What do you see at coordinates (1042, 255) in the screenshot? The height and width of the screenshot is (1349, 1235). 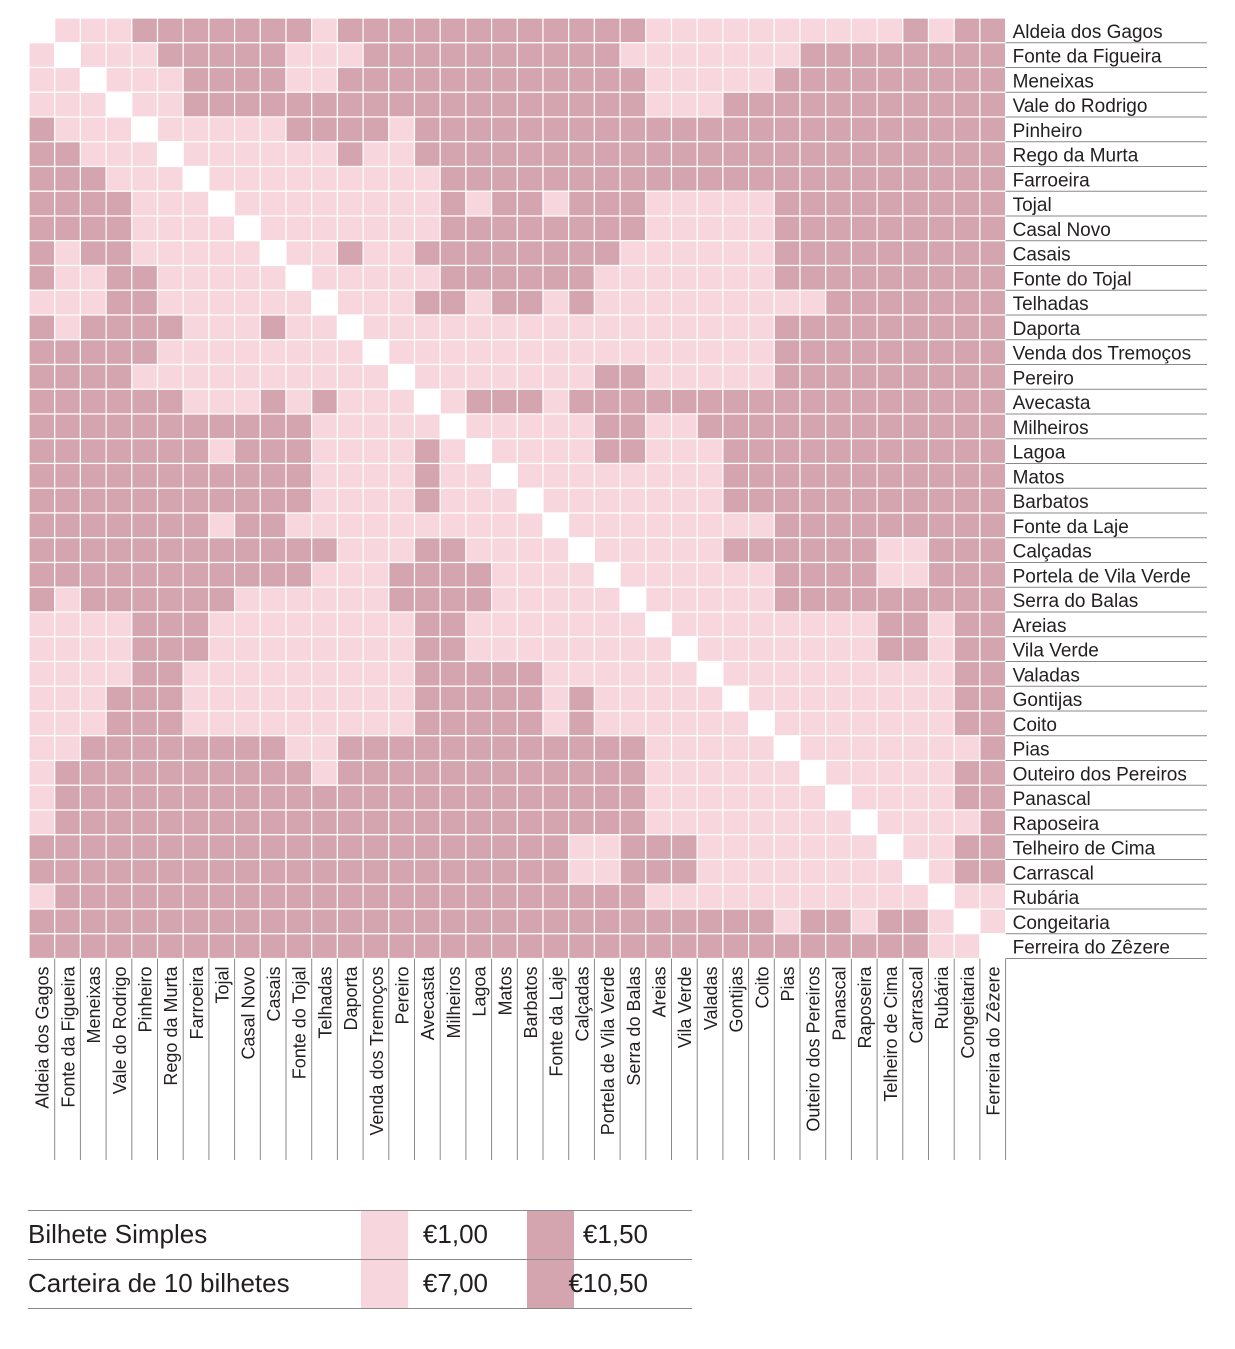 I see `row-label: Casais` at bounding box center [1042, 255].